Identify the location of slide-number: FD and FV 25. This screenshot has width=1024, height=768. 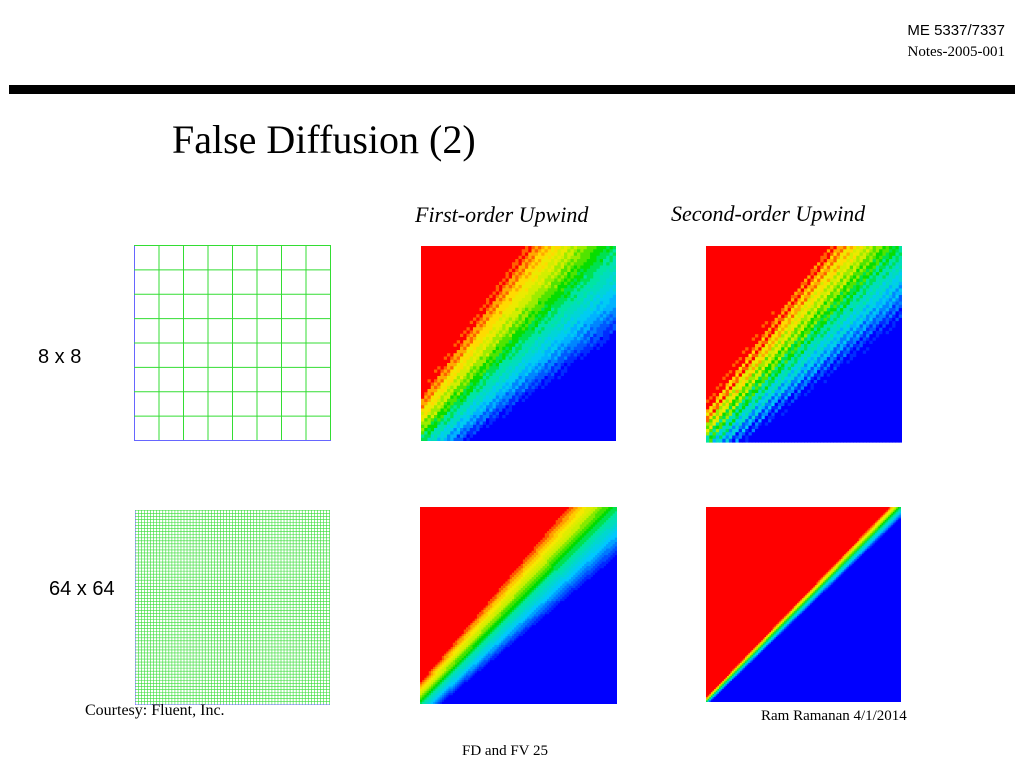
(505, 751).